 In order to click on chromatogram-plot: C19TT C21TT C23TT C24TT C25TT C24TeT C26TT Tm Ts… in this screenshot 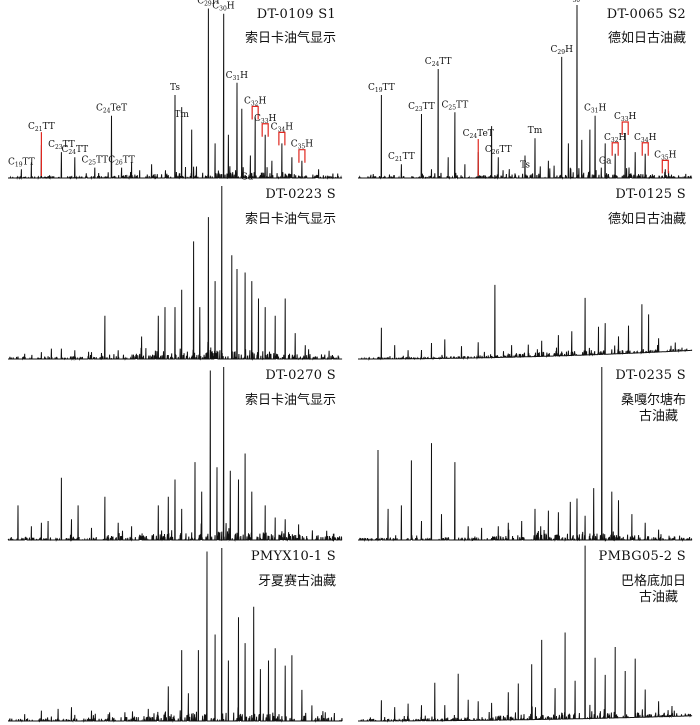, I will do `click(525, 90)`.